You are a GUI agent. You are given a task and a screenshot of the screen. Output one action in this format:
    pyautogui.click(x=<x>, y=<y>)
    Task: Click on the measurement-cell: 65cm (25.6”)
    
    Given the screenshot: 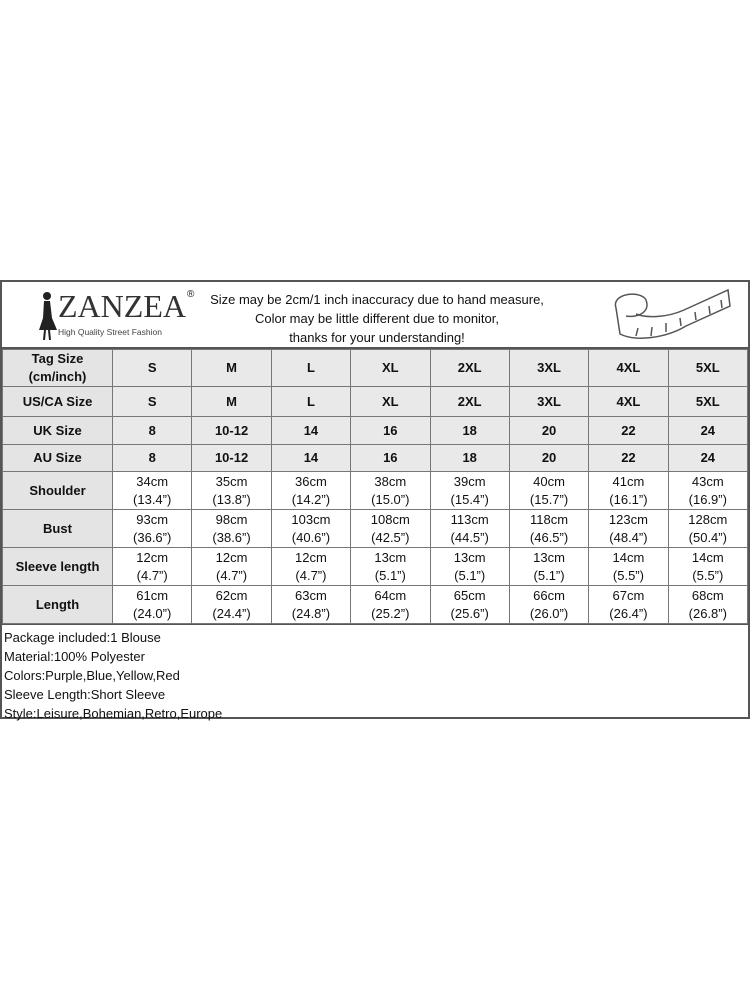 What is the action you would take?
    pyautogui.click(x=469, y=604)
    